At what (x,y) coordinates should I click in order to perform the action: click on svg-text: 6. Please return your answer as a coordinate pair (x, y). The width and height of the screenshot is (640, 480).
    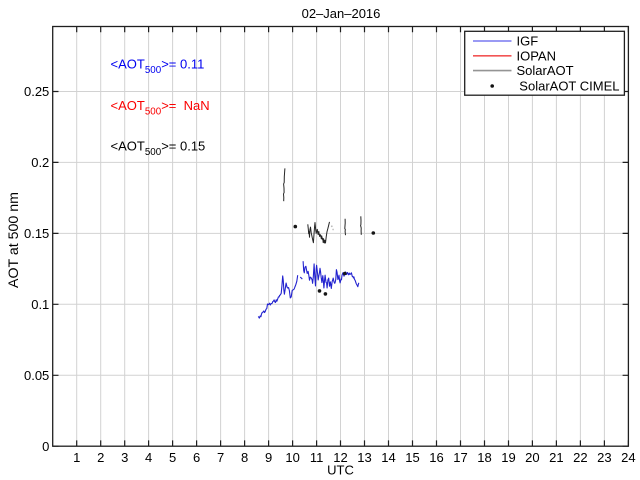
    Looking at the image, I should click on (196, 457).